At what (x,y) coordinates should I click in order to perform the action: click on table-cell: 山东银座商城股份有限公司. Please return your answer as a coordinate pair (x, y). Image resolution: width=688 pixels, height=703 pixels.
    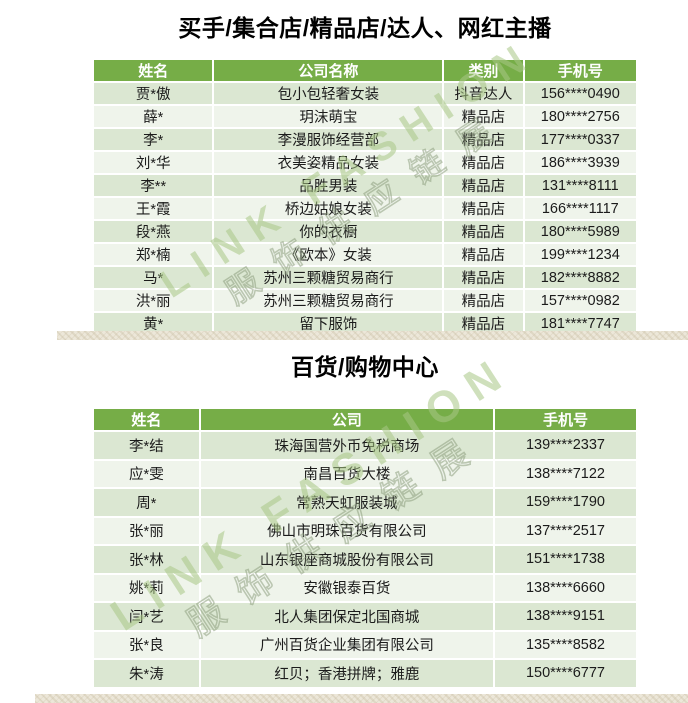
    Looking at the image, I should click on (346, 559).